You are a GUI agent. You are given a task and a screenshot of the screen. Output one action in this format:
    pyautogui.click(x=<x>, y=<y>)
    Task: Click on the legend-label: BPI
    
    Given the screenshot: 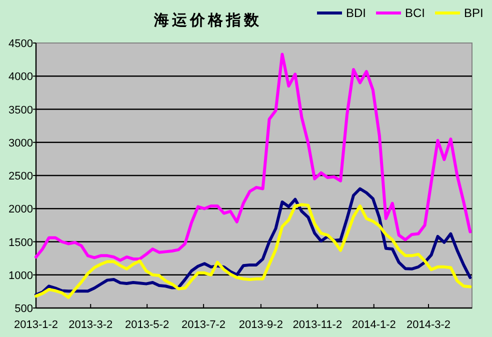 What is the action you would take?
    pyautogui.click(x=474, y=13)
    